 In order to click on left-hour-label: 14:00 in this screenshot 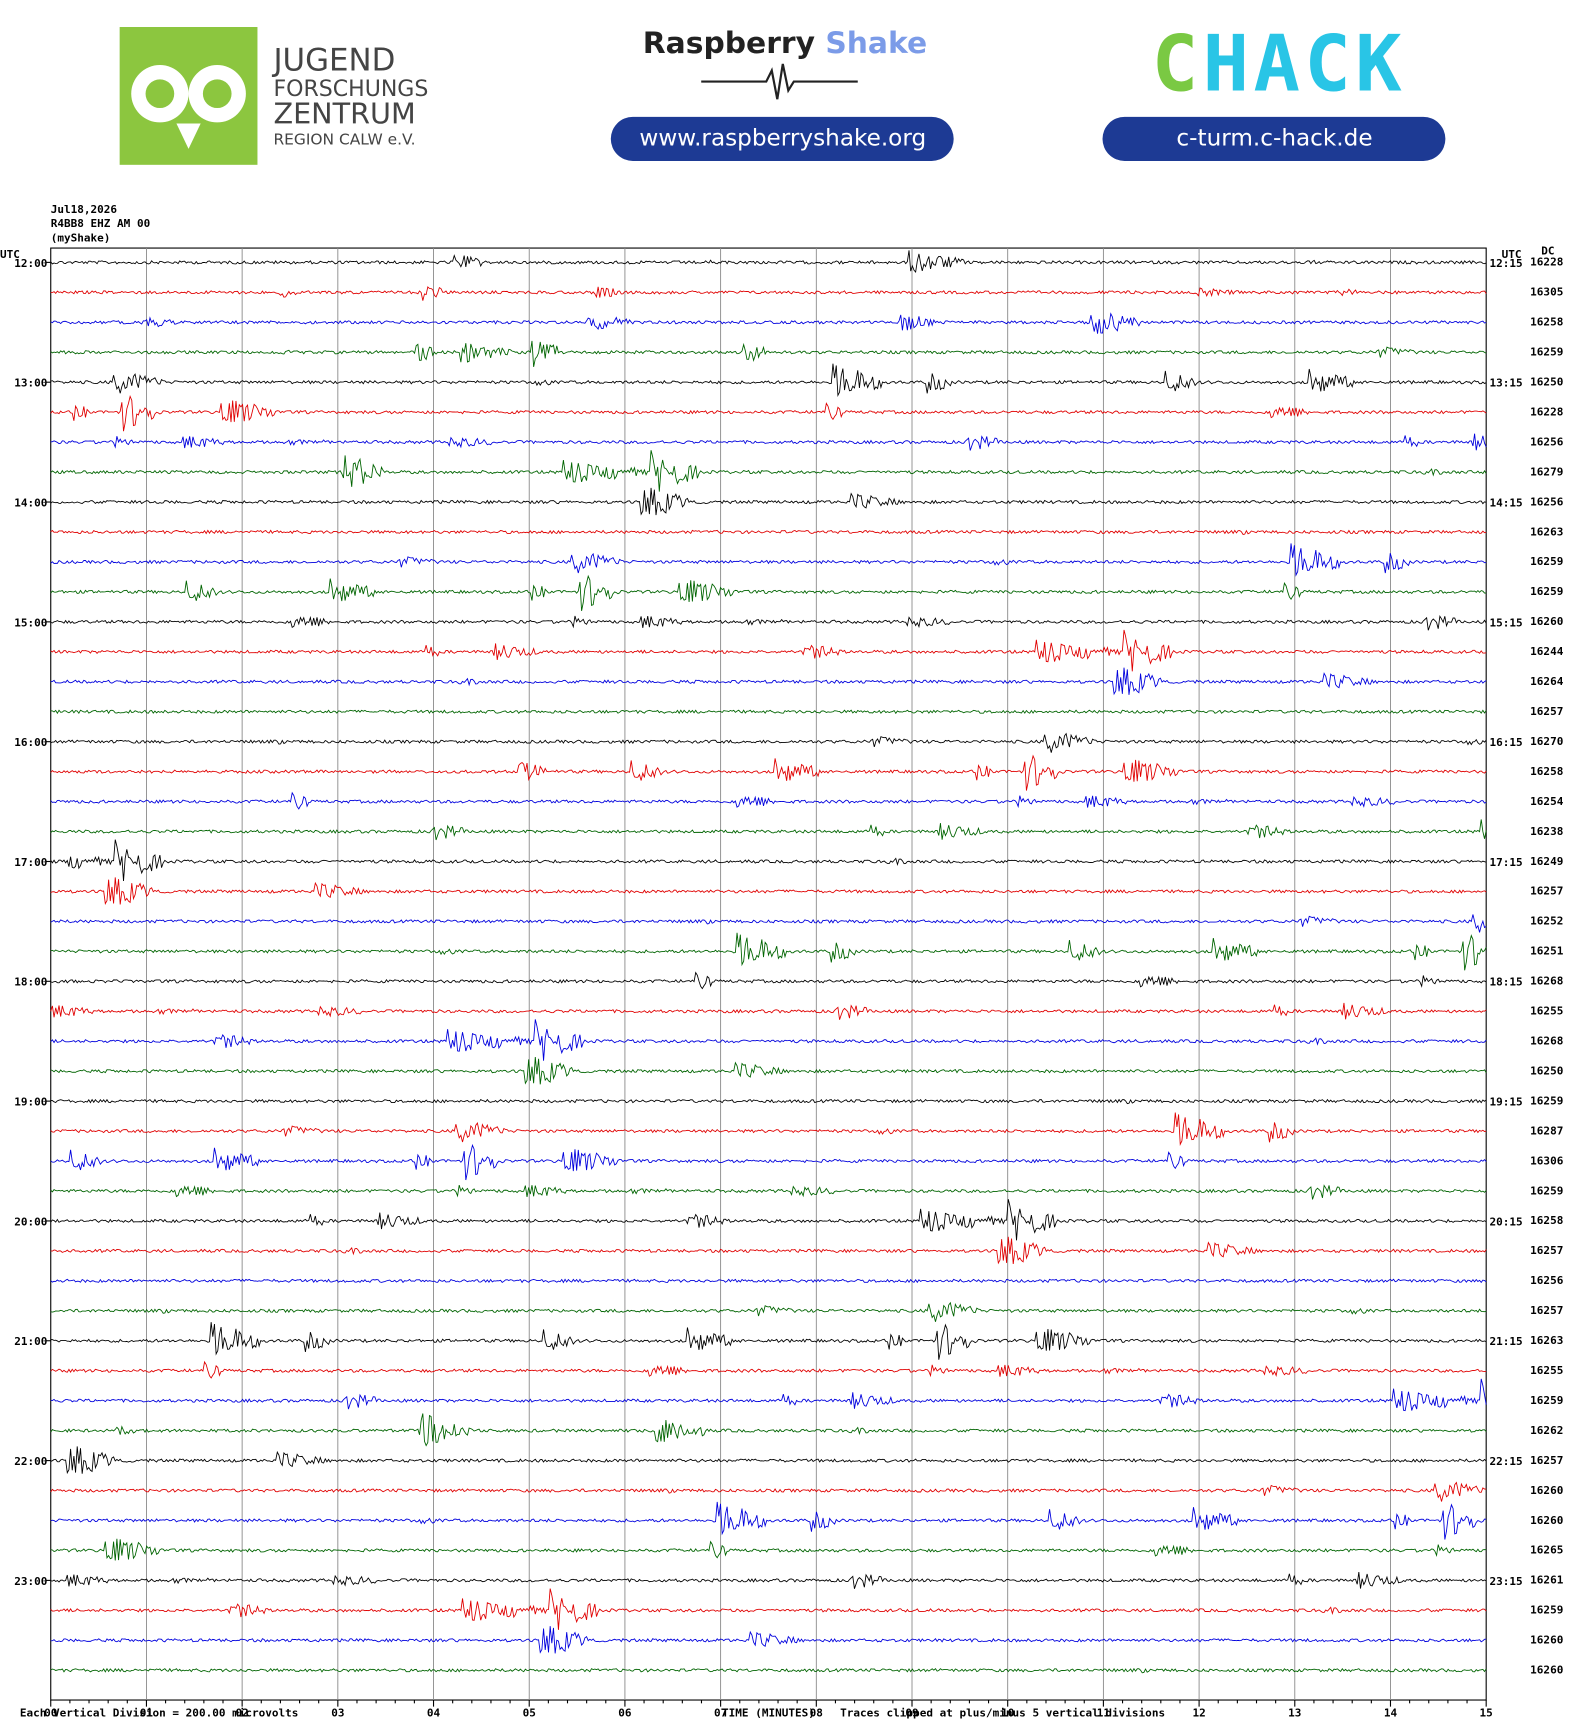, I will do `click(30, 502)`.